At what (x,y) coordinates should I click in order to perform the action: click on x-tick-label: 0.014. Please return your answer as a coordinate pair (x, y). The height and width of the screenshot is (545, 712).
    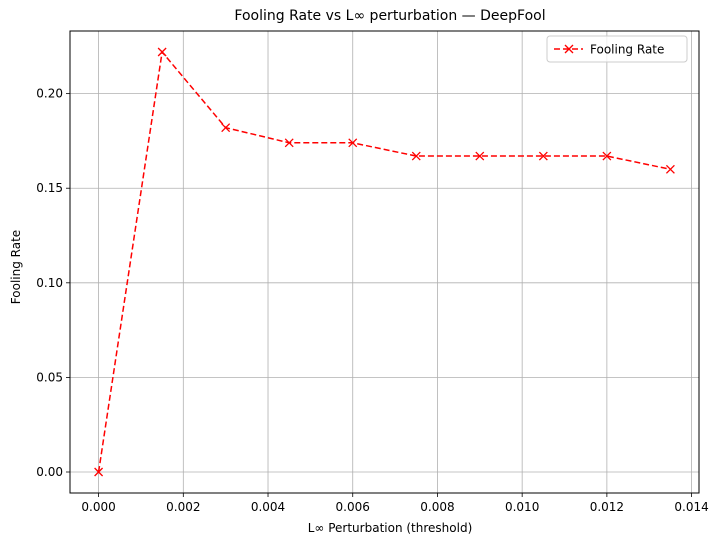
    Looking at the image, I should click on (691, 507).